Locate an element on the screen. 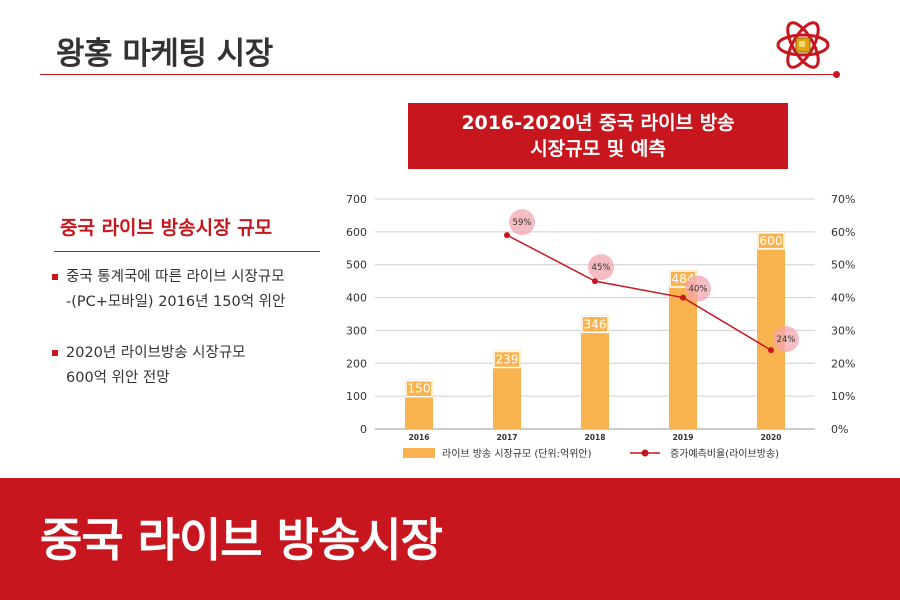 The image size is (900, 600). bar-value-label: 346 is located at coordinates (595, 324).